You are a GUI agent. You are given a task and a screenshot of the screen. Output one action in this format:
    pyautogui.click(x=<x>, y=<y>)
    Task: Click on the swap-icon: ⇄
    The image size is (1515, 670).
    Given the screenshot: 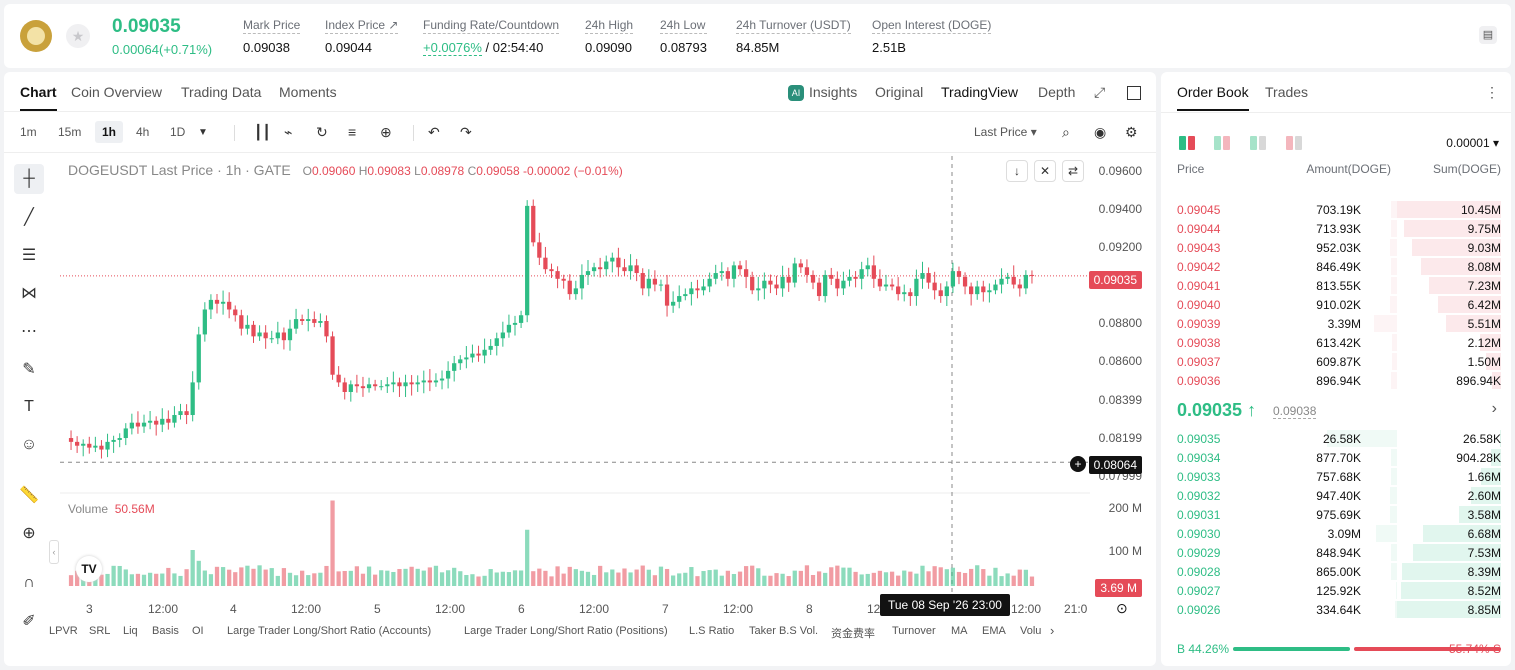 What is the action you would take?
    pyautogui.click(x=1073, y=171)
    